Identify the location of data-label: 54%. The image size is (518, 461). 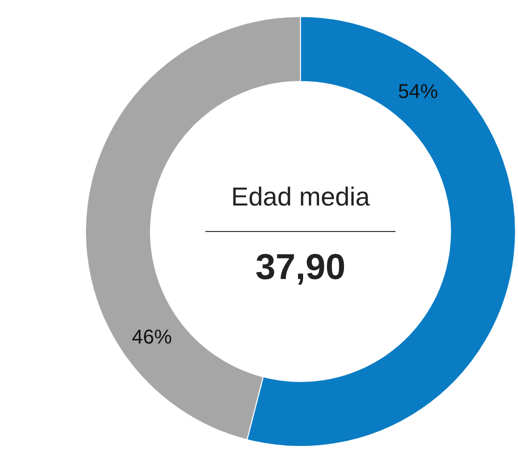
(418, 91).